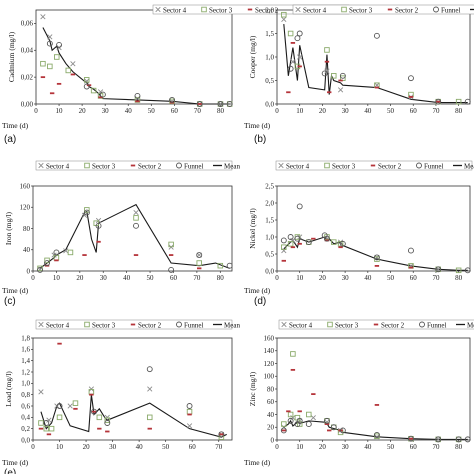 This screenshot has width=474, height=474. Describe the element at coordinates (469, 167) in the screenshot. I see `legend-label-mean: Mean` at that location.